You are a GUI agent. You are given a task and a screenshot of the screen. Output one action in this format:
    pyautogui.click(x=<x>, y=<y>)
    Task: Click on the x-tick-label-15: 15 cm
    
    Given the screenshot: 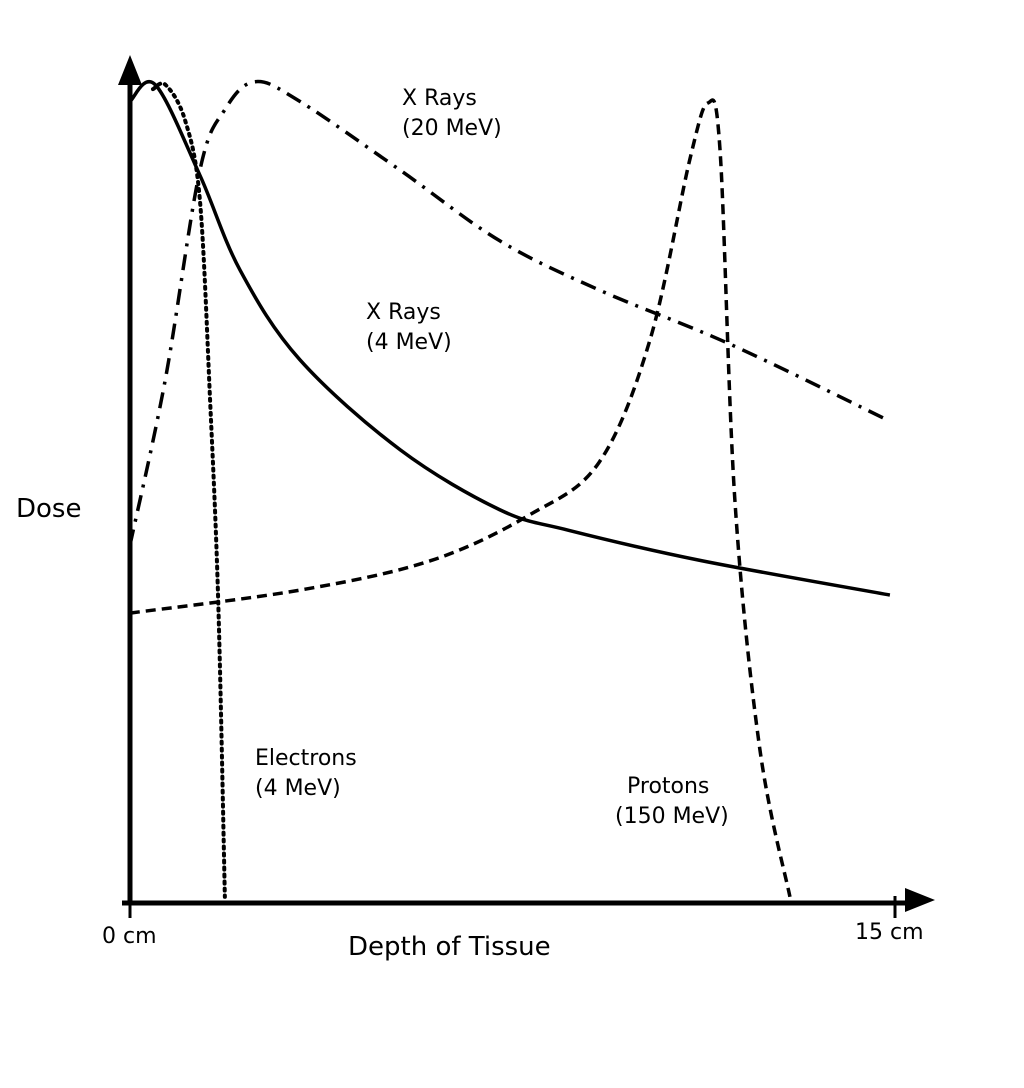 What is the action you would take?
    pyautogui.click(x=889, y=932)
    